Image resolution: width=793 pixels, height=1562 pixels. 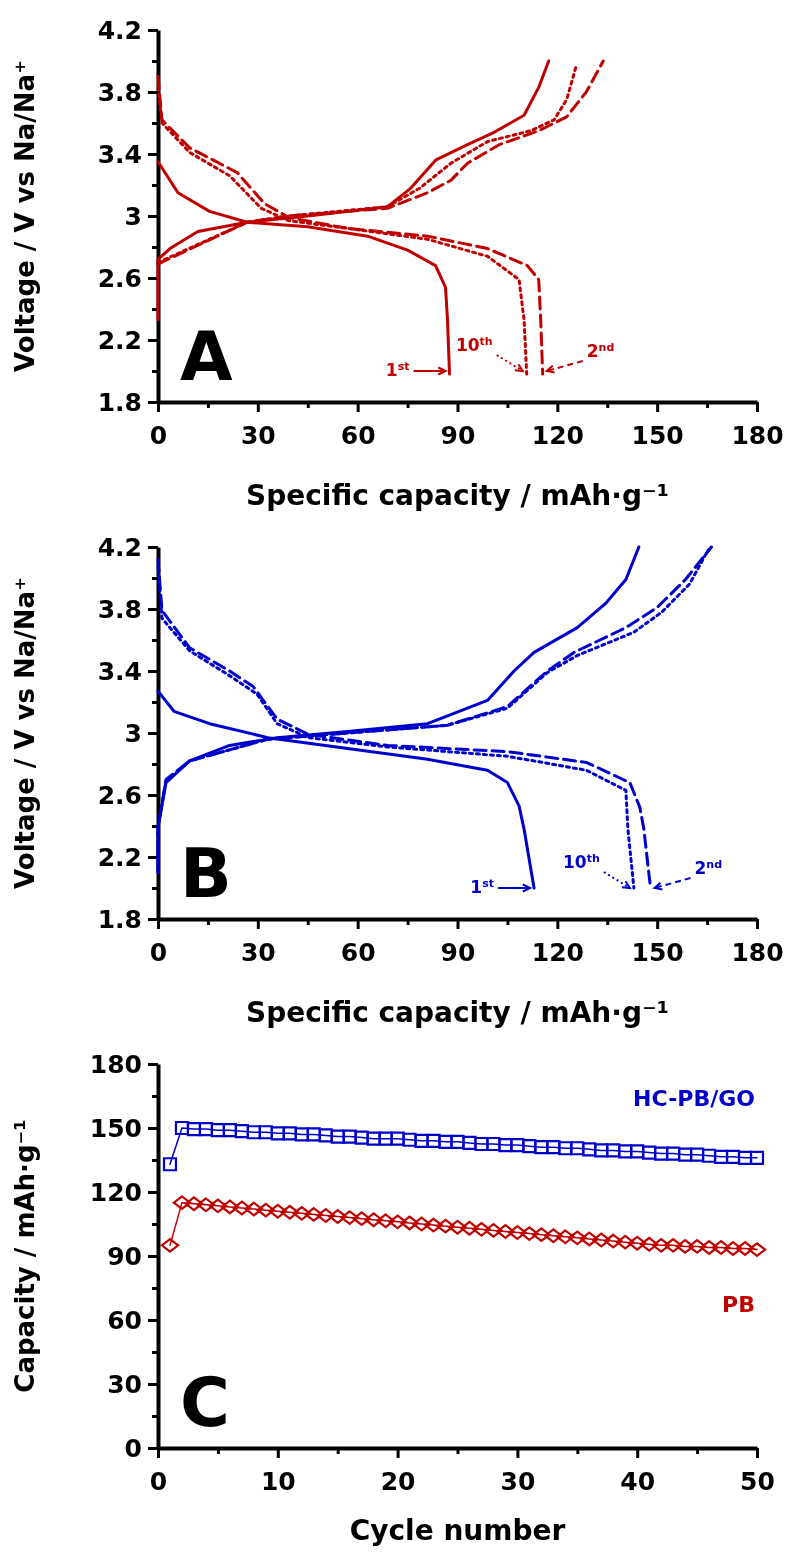 I want to click on y-tick-label: 60, so click(x=124, y=1320).